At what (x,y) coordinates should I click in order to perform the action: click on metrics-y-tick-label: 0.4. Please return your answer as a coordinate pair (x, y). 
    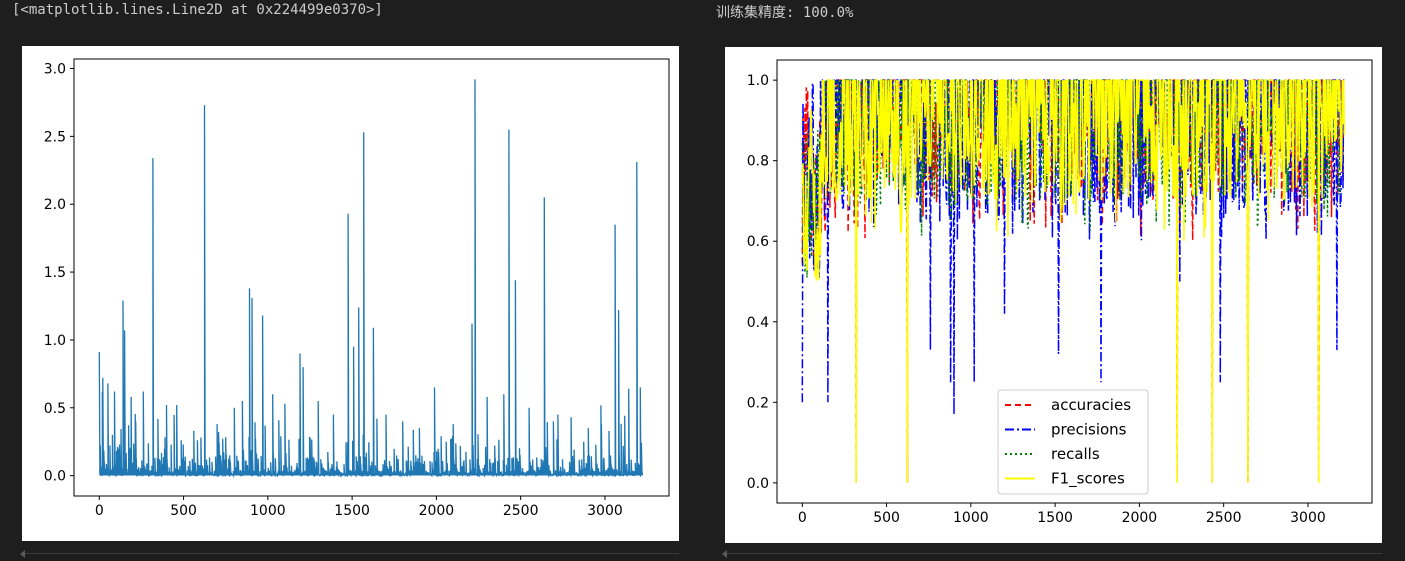
    Looking at the image, I should click on (758, 323).